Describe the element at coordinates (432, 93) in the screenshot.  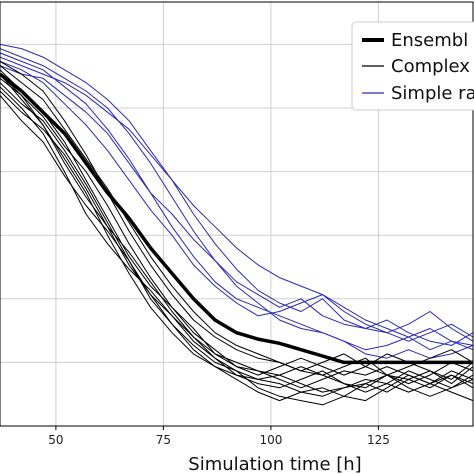
I see `legend-label-simple: Simple ra` at that location.